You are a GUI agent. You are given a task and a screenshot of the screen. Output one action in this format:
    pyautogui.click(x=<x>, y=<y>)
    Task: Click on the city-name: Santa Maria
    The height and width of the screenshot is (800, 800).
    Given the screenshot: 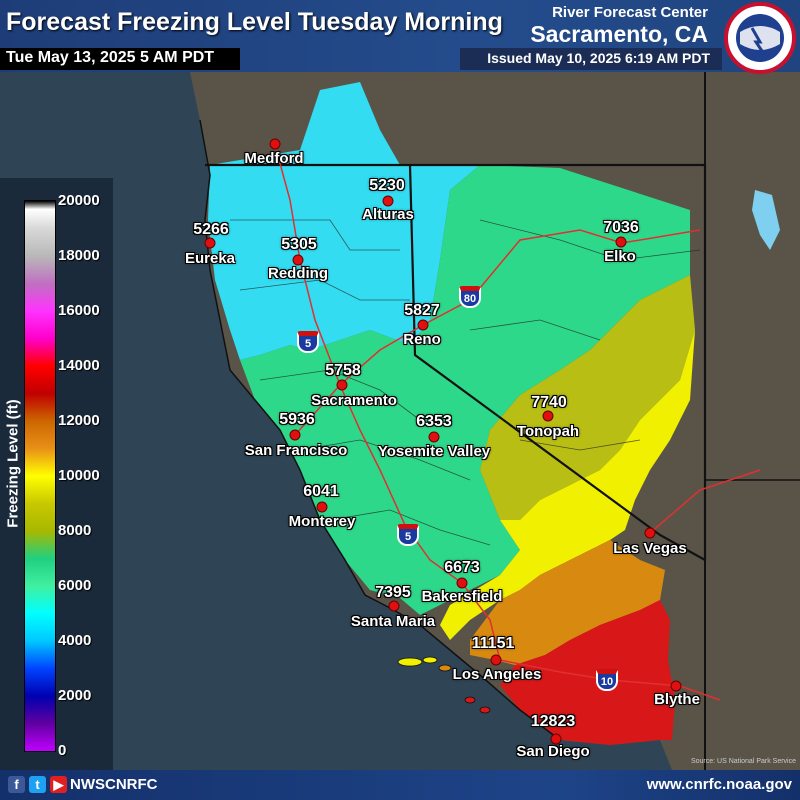 What is the action you would take?
    pyautogui.click(x=393, y=621)
    